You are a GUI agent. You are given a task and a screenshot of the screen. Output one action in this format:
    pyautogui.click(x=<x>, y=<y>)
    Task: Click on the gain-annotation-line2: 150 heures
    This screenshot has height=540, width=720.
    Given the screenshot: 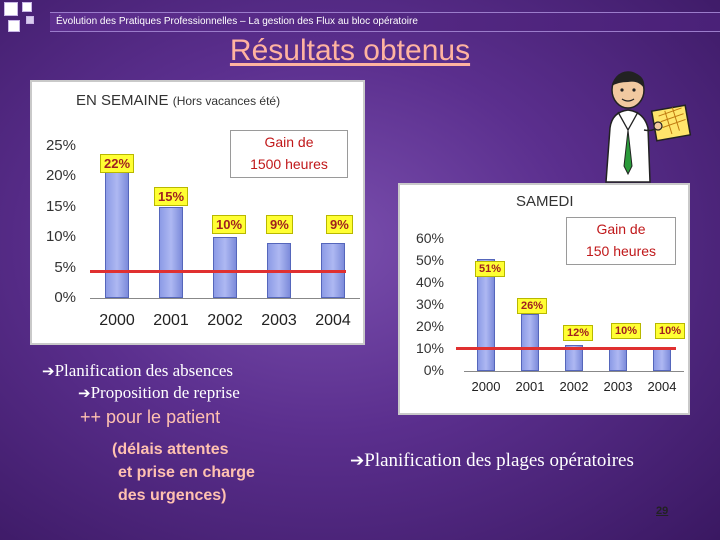 What is the action you would take?
    pyautogui.click(x=621, y=251)
    